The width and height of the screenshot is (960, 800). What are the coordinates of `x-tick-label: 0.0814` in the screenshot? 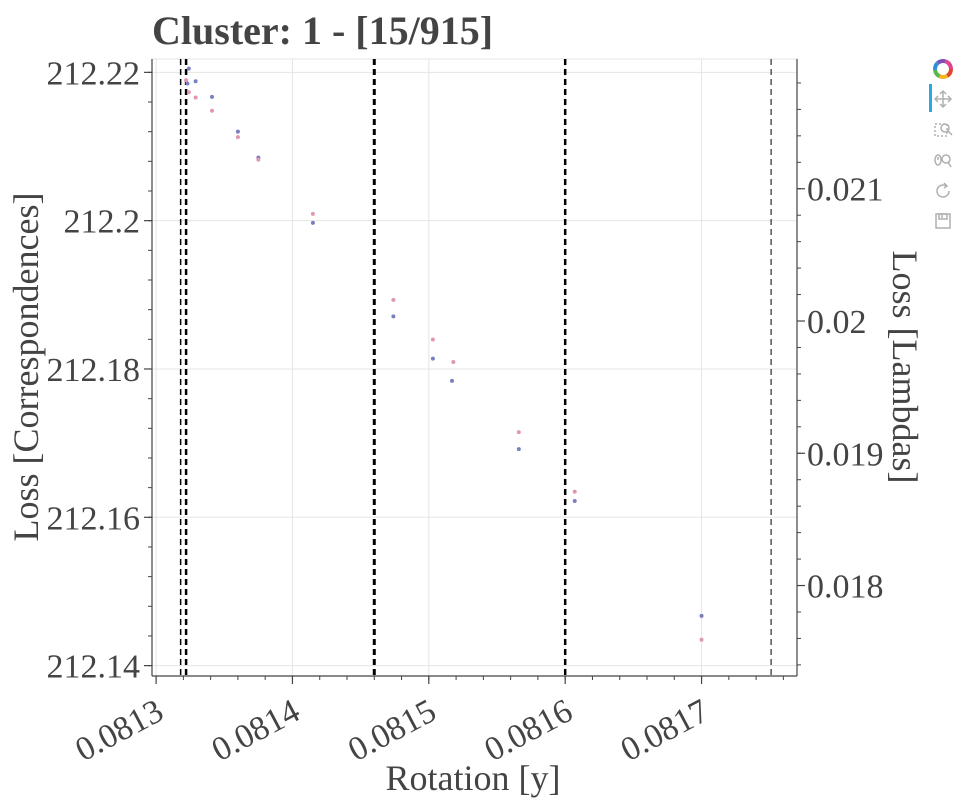 It's located at (256, 730).